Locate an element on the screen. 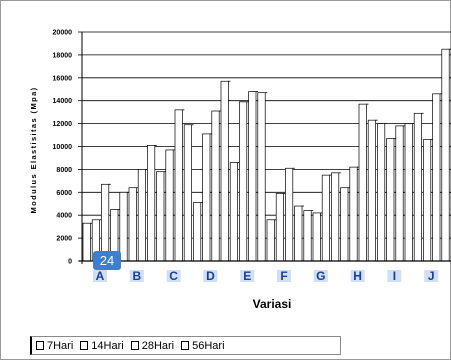 The image size is (451, 360). bar-I-7Hari is located at coordinates (381, 192).